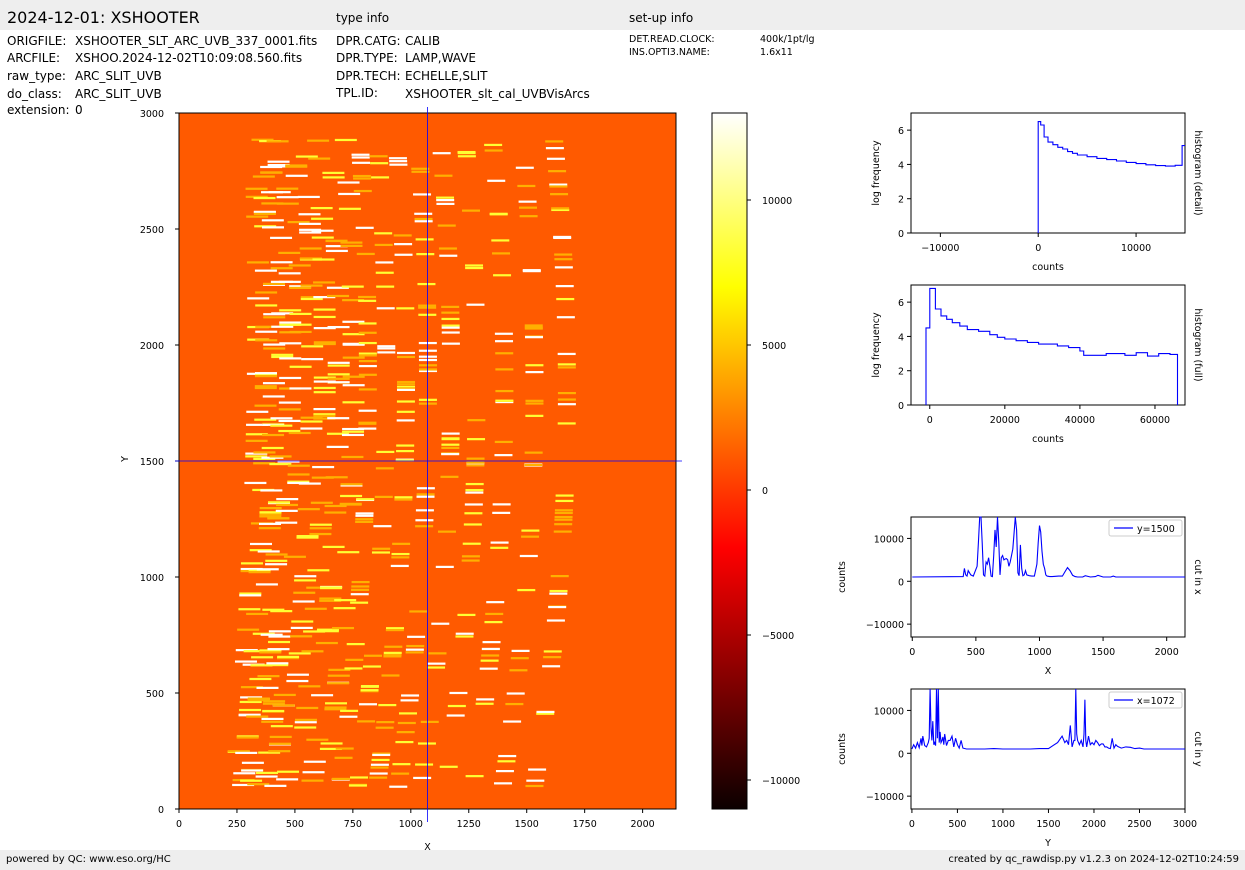 The height and width of the screenshot is (870, 1245). Describe the element at coordinates (118, 94) in the screenshot. I see `do-class-value: ARC_SLIT_UVB` at that location.